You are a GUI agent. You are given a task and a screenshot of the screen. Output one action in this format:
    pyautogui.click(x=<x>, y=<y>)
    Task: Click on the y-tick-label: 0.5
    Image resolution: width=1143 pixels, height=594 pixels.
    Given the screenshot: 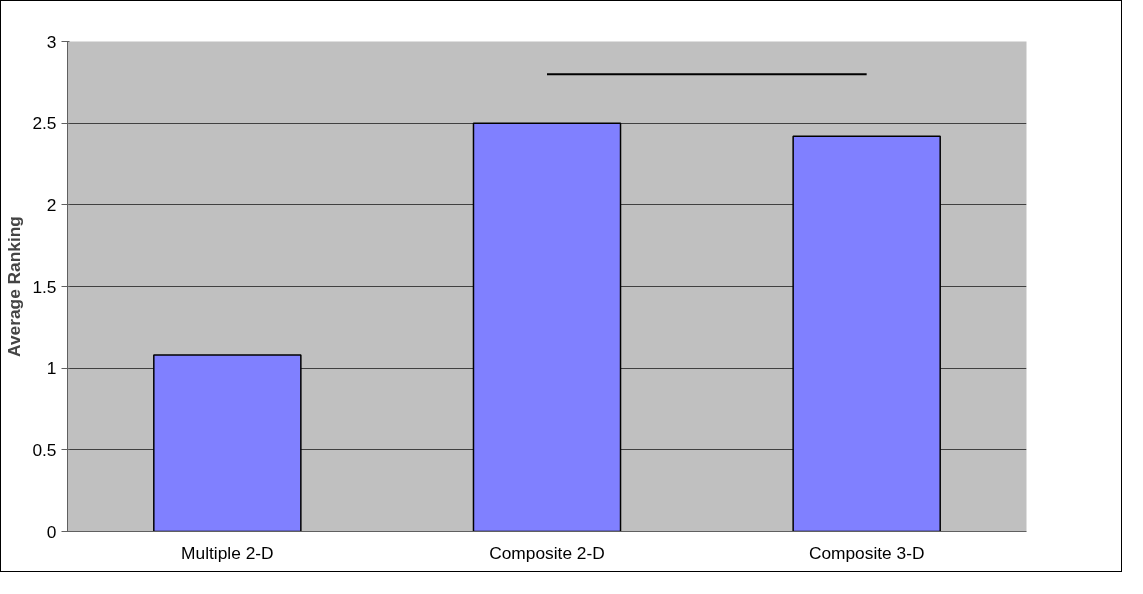 What is the action you would take?
    pyautogui.click(x=44, y=449)
    